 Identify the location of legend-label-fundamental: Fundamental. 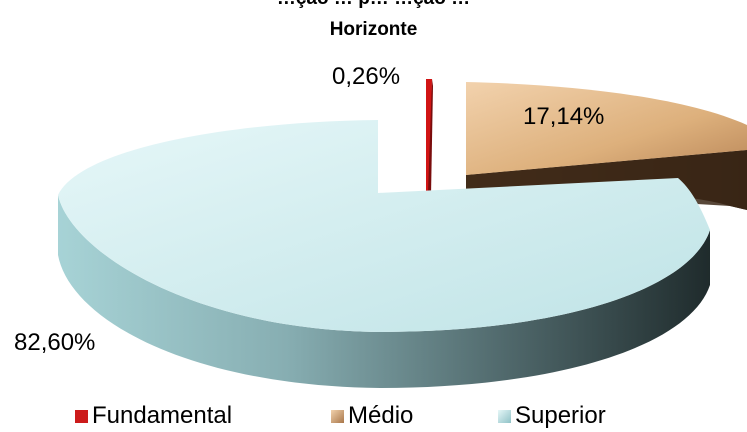
(162, 415).